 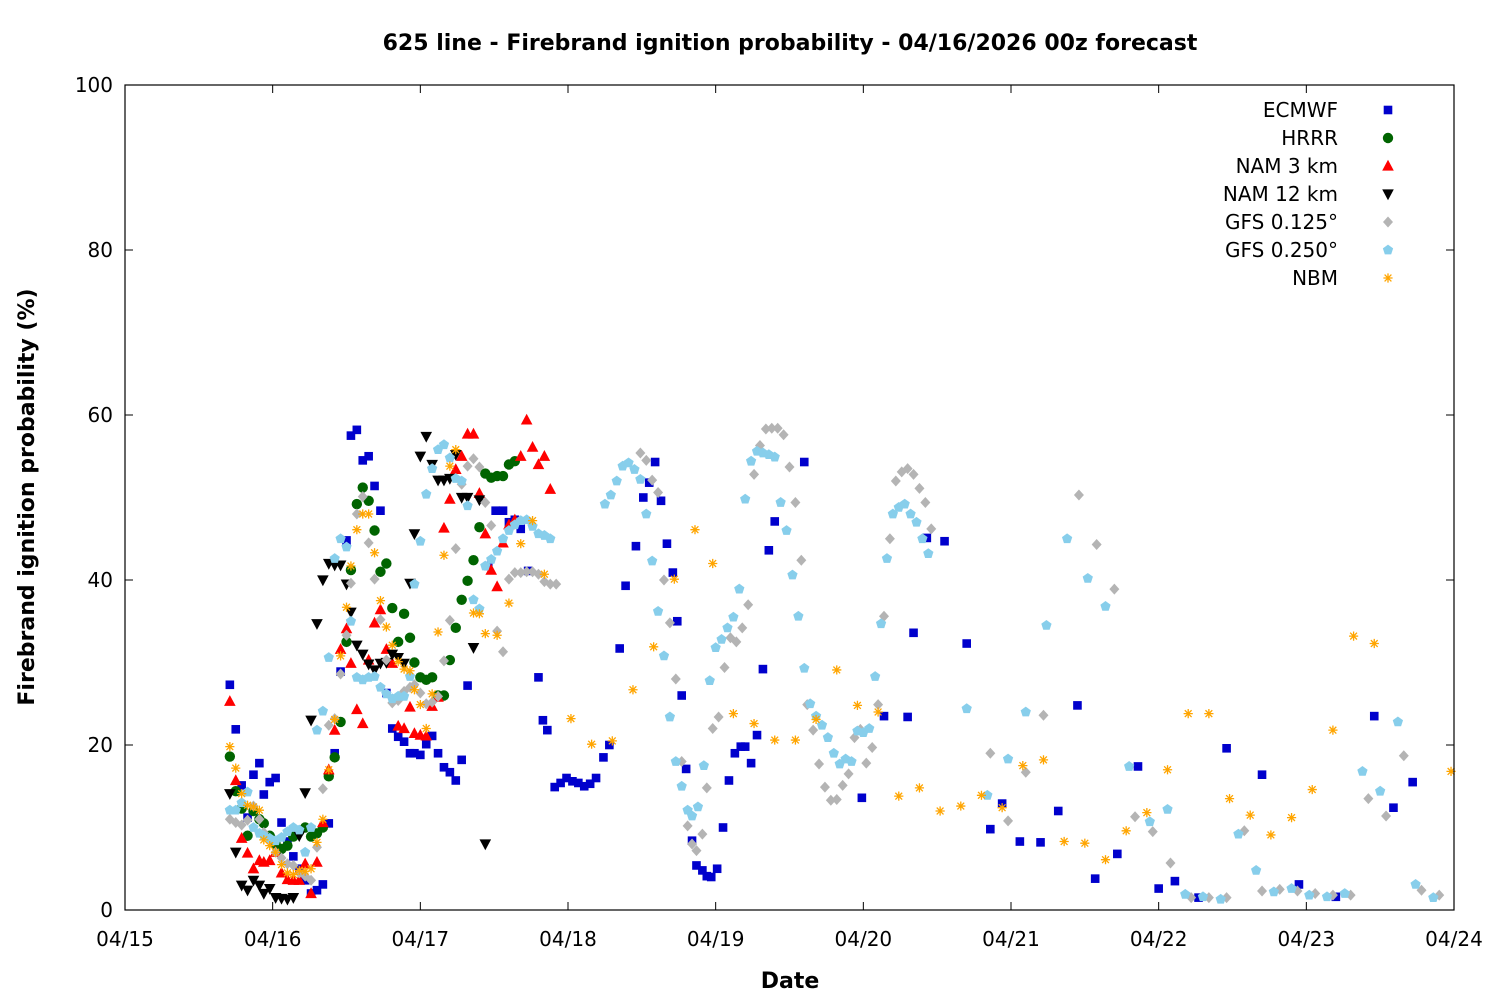 I want to click on y-tick-label: 40, so click(x=100, y=580).